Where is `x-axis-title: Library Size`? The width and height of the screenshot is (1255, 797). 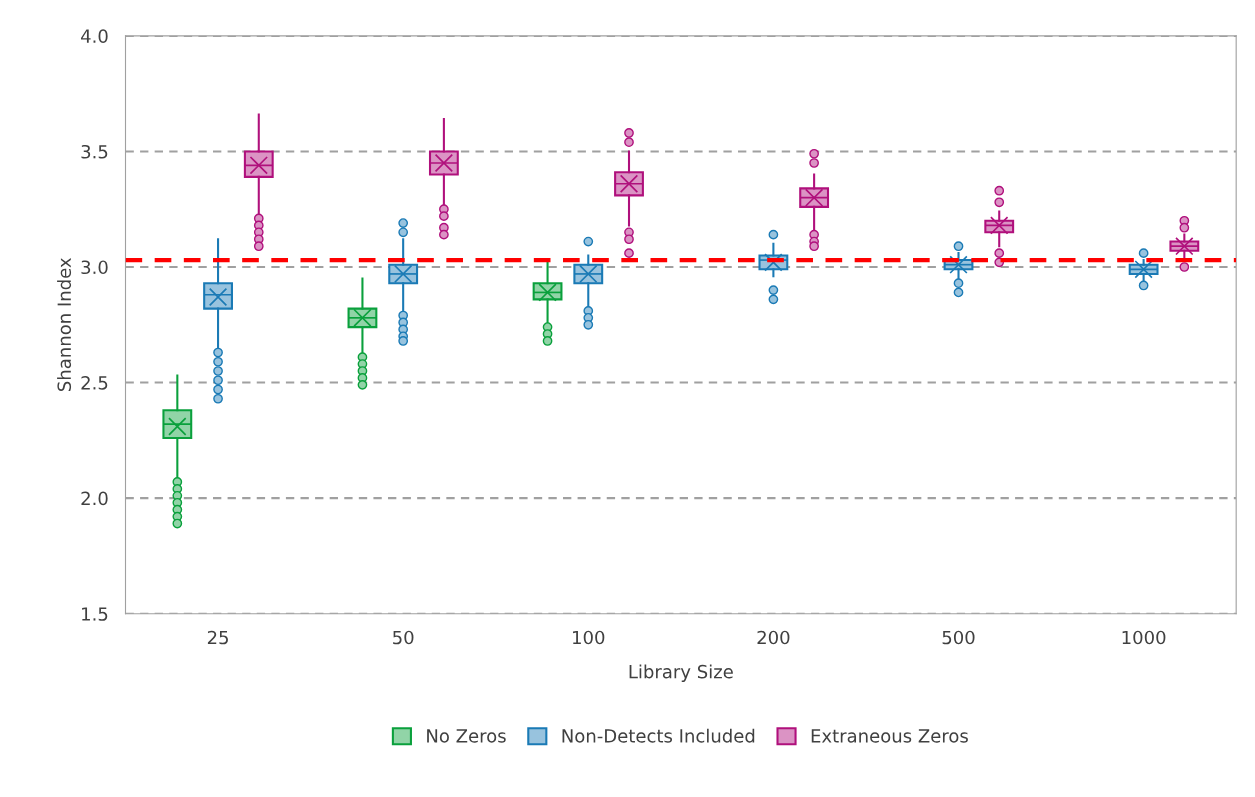
x-axis-title: Library Size is located at coordinates (681, 673).